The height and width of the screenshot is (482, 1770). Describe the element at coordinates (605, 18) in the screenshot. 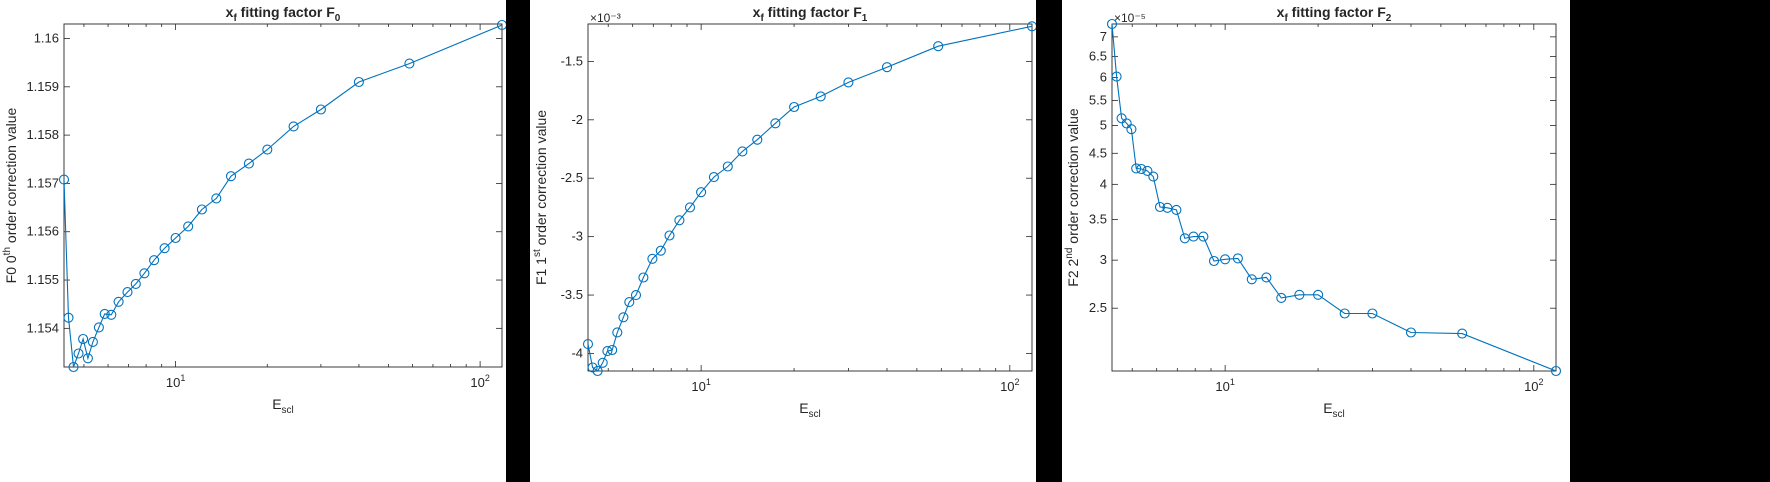

I see `y-exponent-label: ×10⁻³` at that location.